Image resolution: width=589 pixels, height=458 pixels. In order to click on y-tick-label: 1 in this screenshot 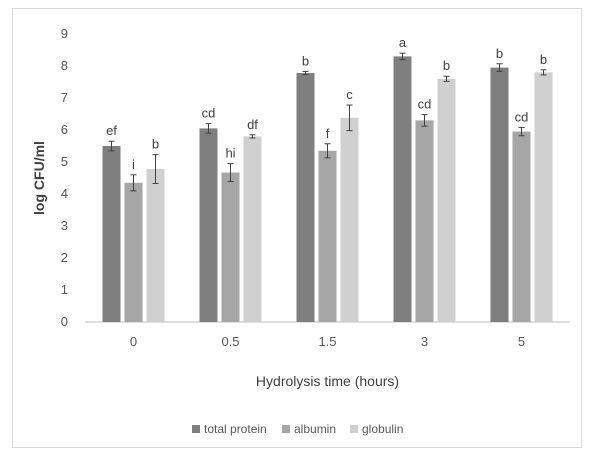, I will do `click(64, 289)`.